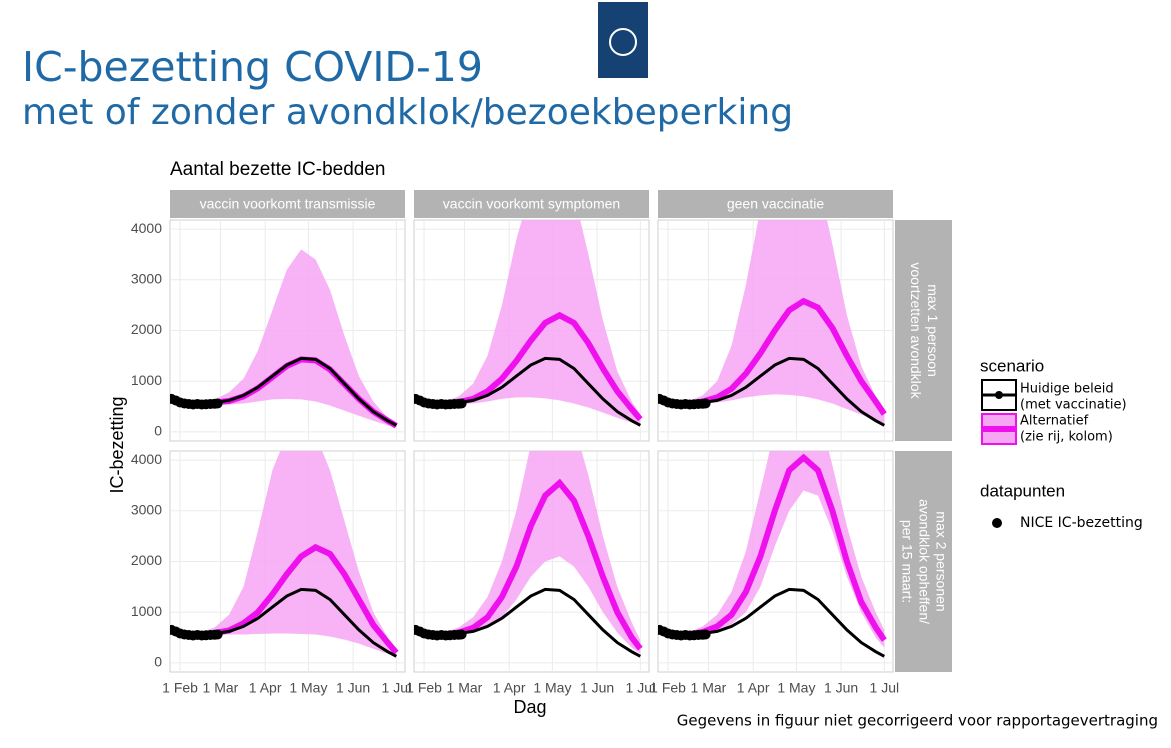 The image size is (1171, 748). I want to click on y-axis-label: IC-bezetting, so click(117, 444).